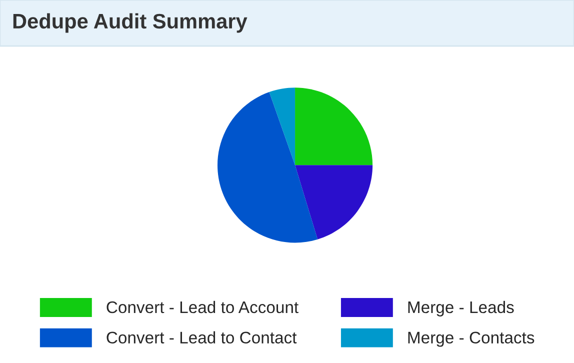 The height and width of the screenshot is (363, 574). Describe the element at coordinates (461, 308) in the screenshot. I see `legend-label: Merge - Leads` at that location.